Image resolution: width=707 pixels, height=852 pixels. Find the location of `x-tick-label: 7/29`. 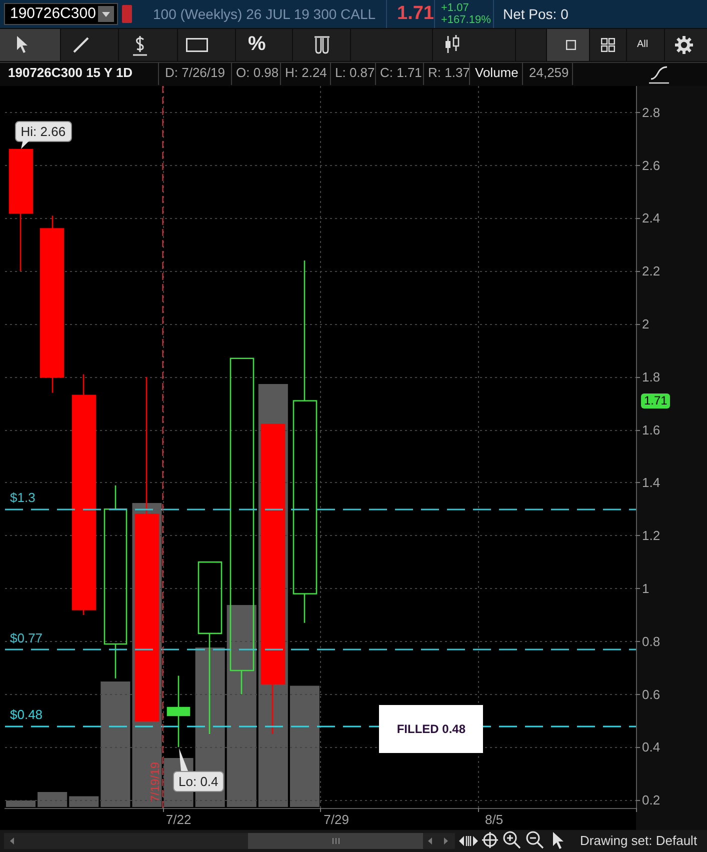

x-tick-label: 7/29 is located at coordinates (336, 819).